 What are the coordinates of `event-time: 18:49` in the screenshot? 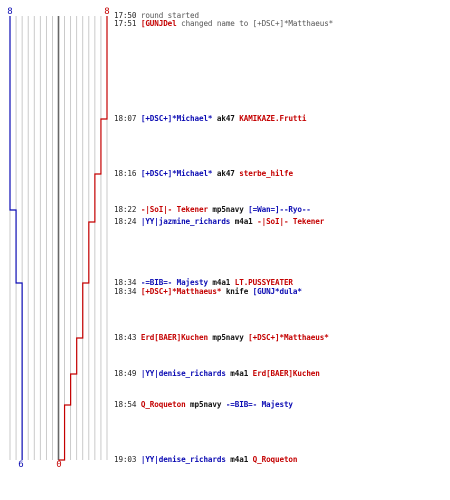 It's located at (127, 373).